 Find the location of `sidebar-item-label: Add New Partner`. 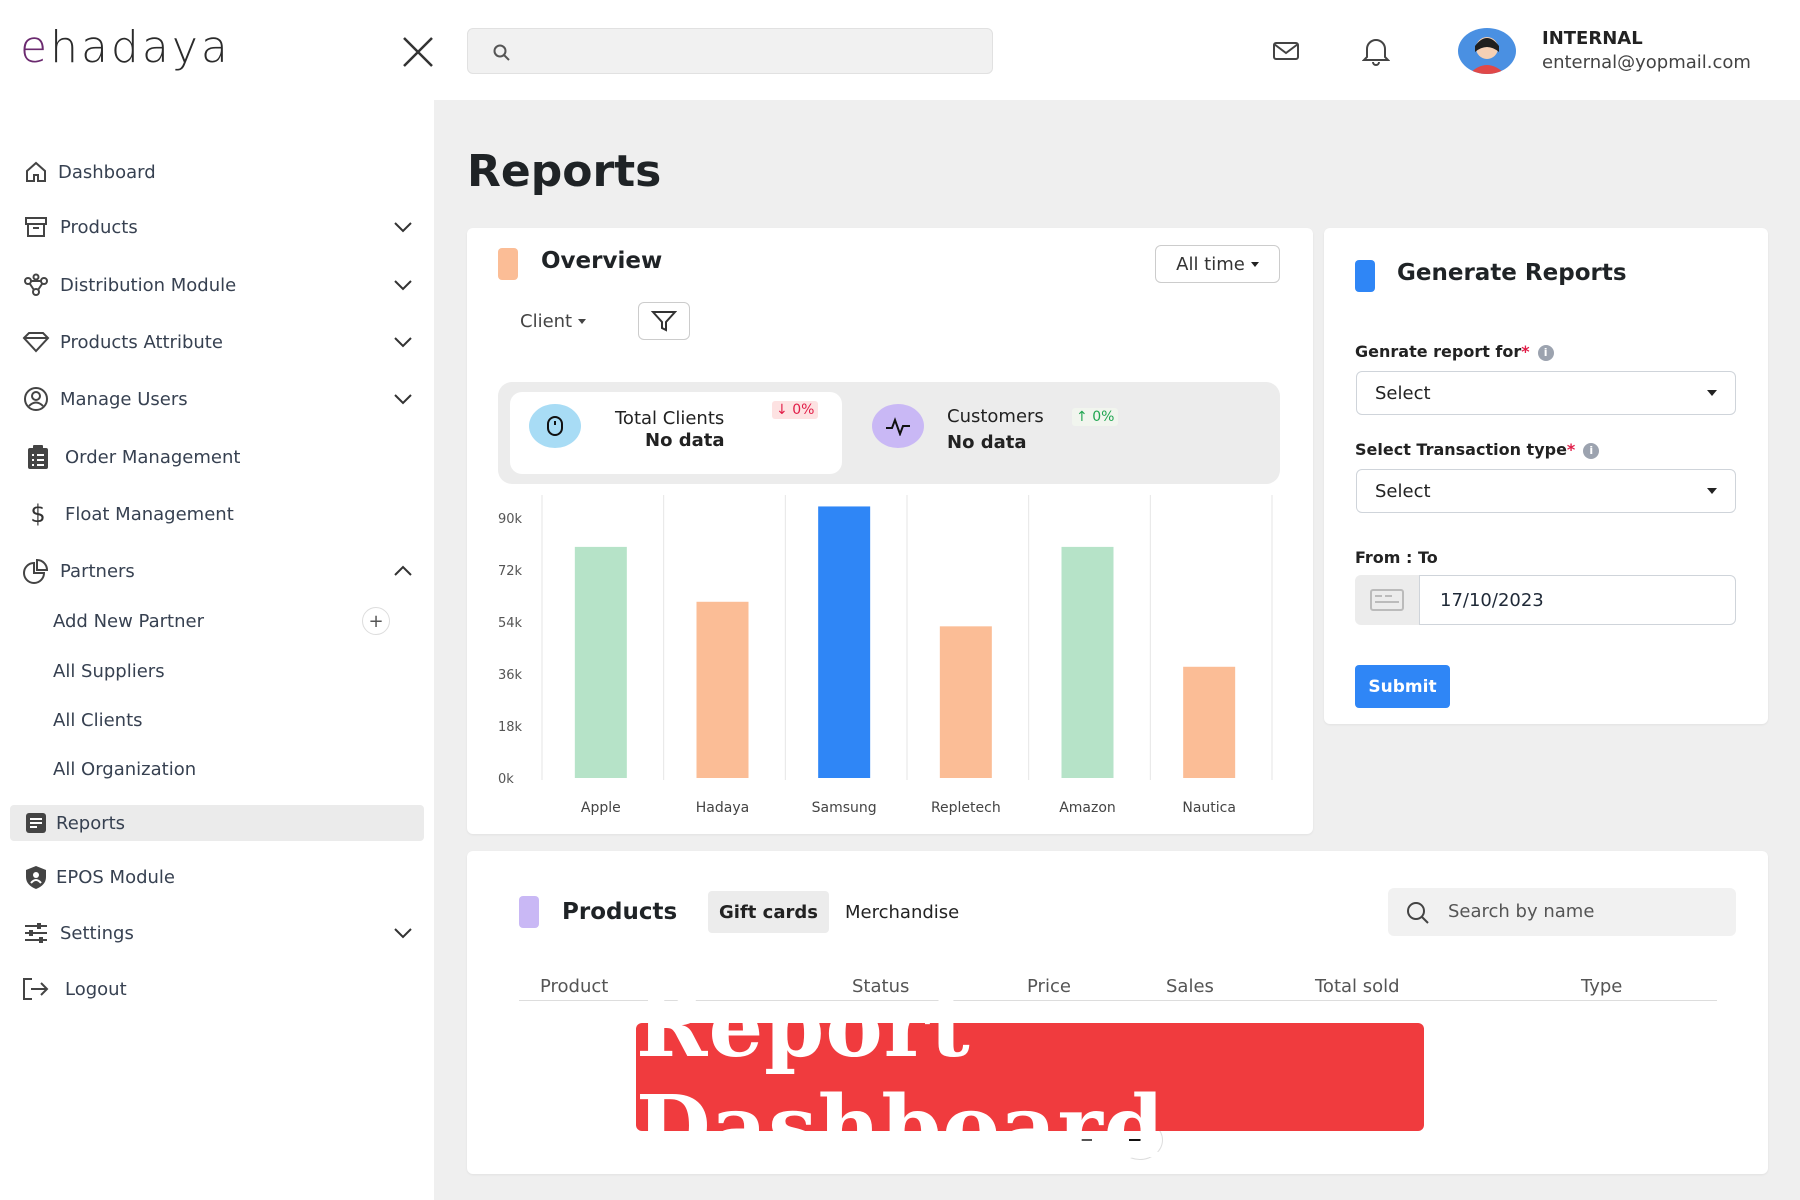

sidebar-item-label: Add New Partner is located at coordinates (128, 621).